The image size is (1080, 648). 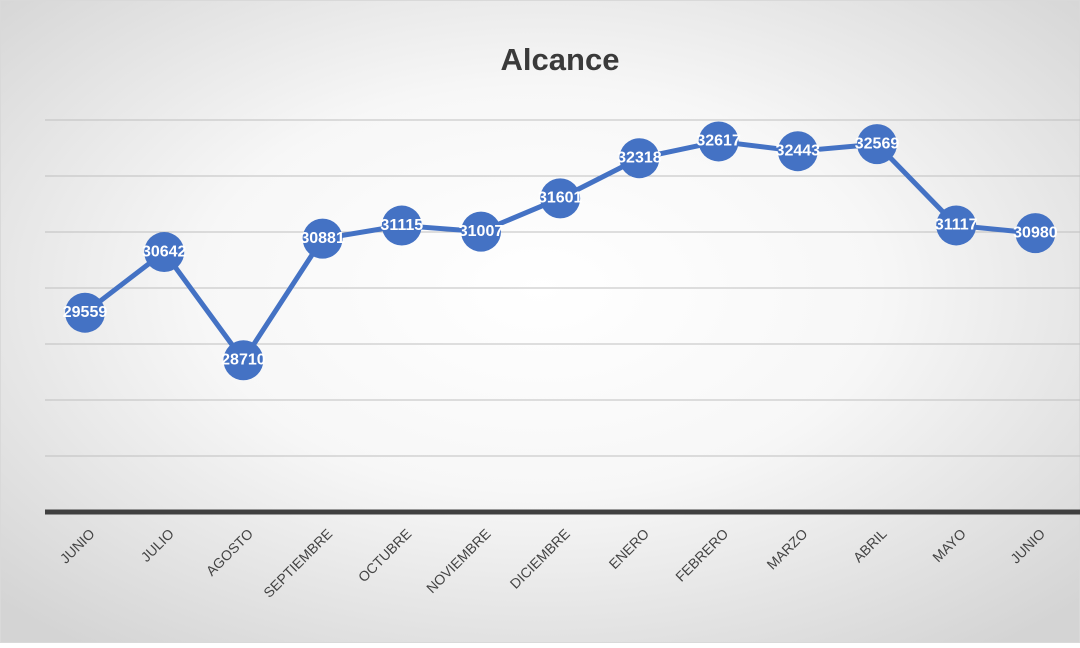 I want to click on data-label: 31601, so click(x=560, y=198).